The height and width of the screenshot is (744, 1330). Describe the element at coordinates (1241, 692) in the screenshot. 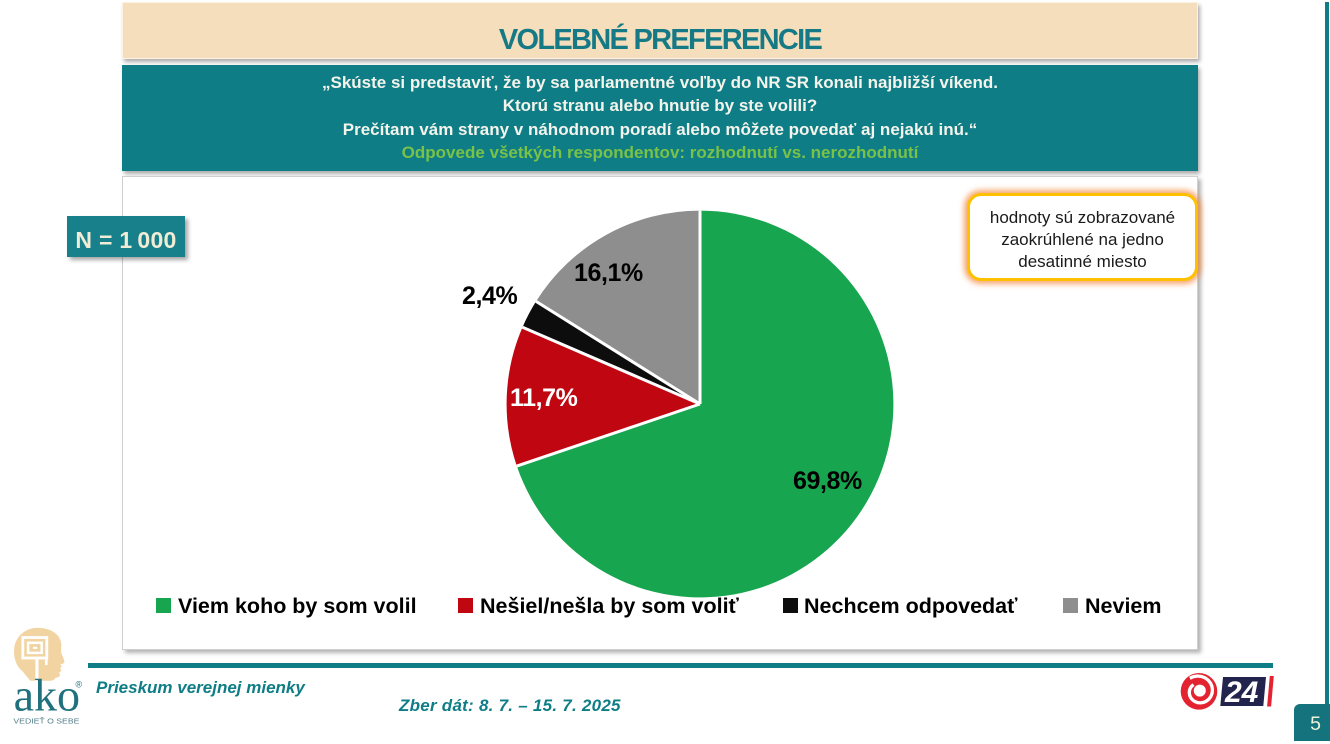

I see `svg-text: 24` at that location.